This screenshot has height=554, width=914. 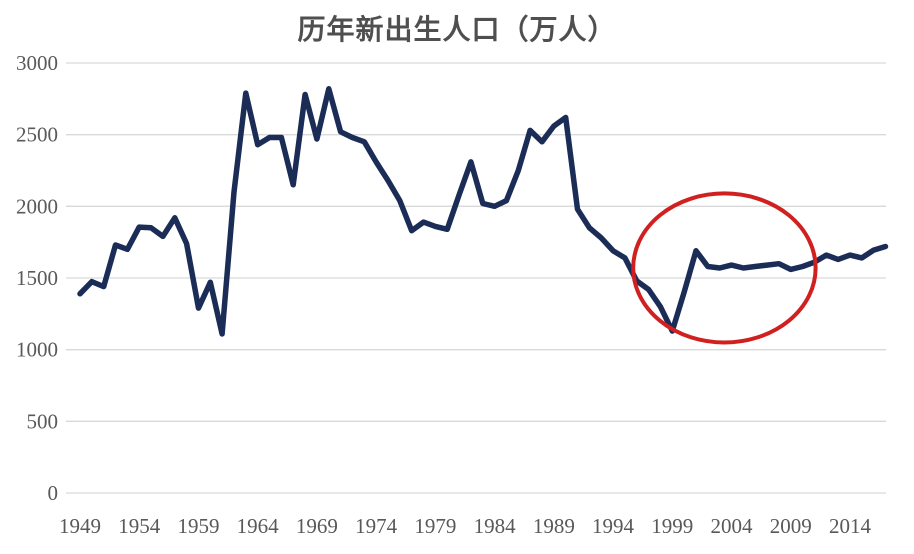 I want to click on x-tick-label: 1984, so click(x=495, y=526).